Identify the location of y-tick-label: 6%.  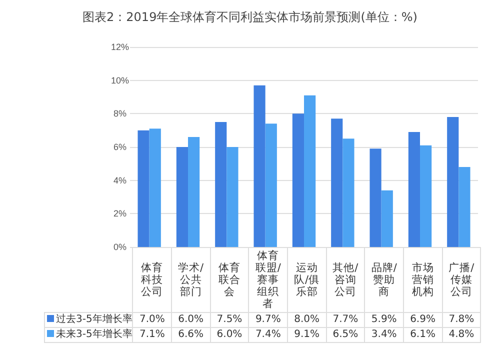
(120, 147).